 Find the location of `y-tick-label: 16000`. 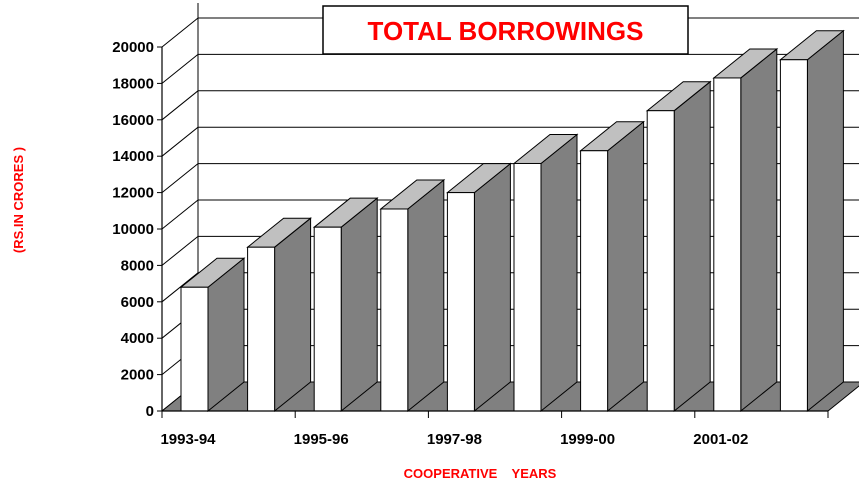

y-tick-label: 16000 is located at coordinates (133, 120).